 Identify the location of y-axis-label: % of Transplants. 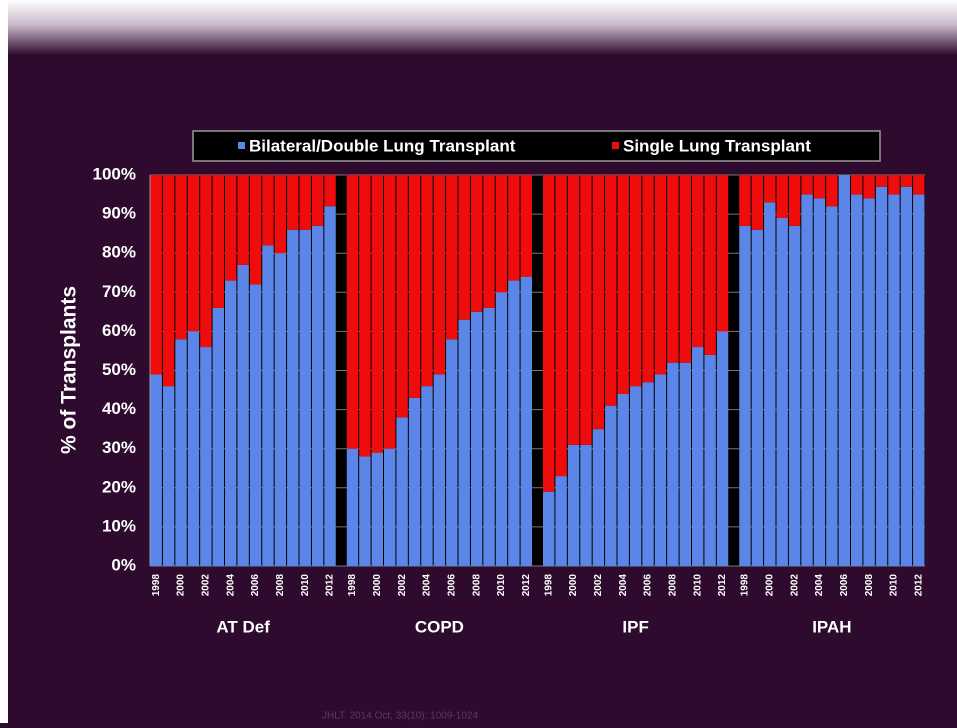
(69, 370).